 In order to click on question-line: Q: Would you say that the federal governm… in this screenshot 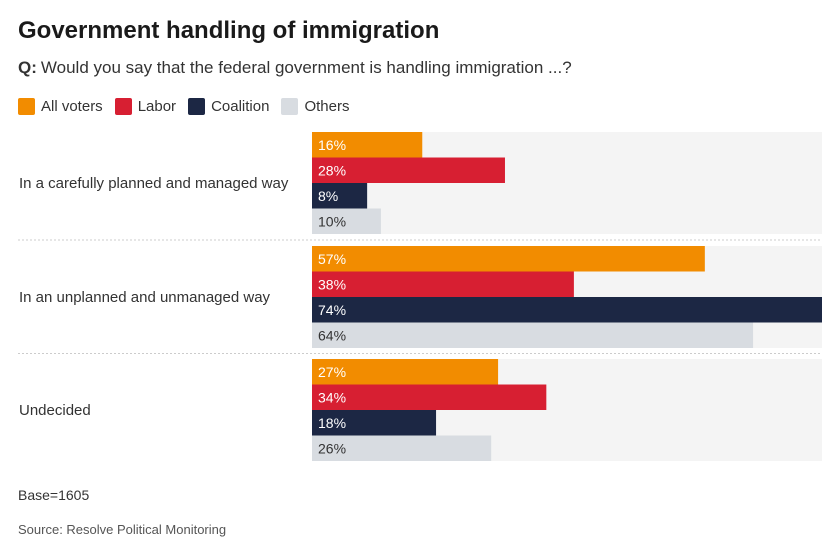, I will do `click(295, 68)`.